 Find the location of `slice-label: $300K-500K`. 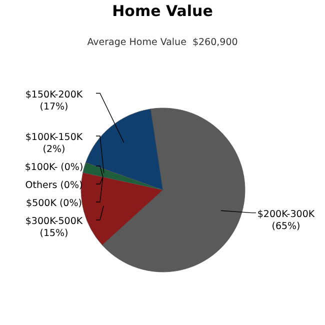

slice-label: $300K-500K is located at coordinates (54, 221).